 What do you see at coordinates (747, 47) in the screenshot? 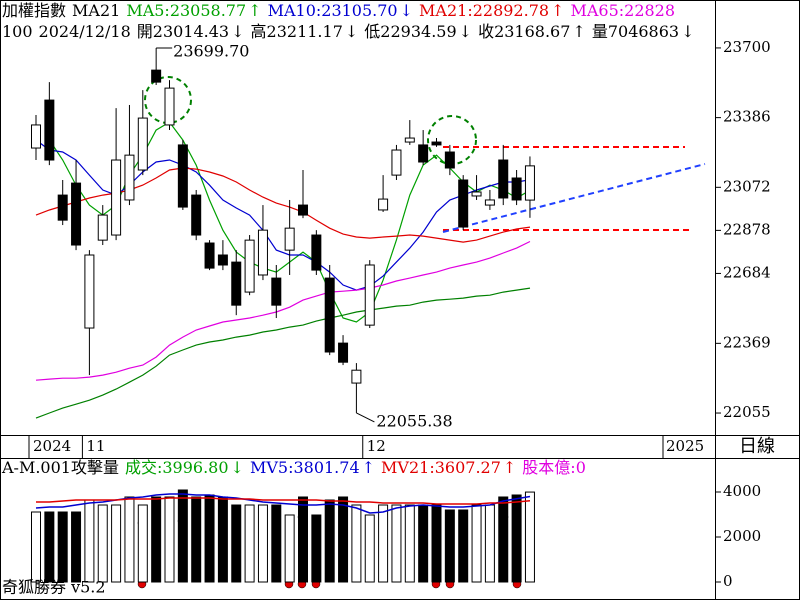
I see `y-tick-label: 23700` at bounding box center [747, 47].